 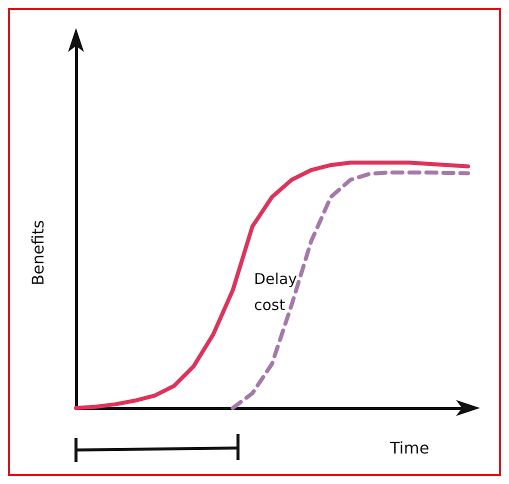 What do you see at coordinates (276, 292) in the screenshot?
I see `annotation: Delay cost` at bounding box center [276, 292].